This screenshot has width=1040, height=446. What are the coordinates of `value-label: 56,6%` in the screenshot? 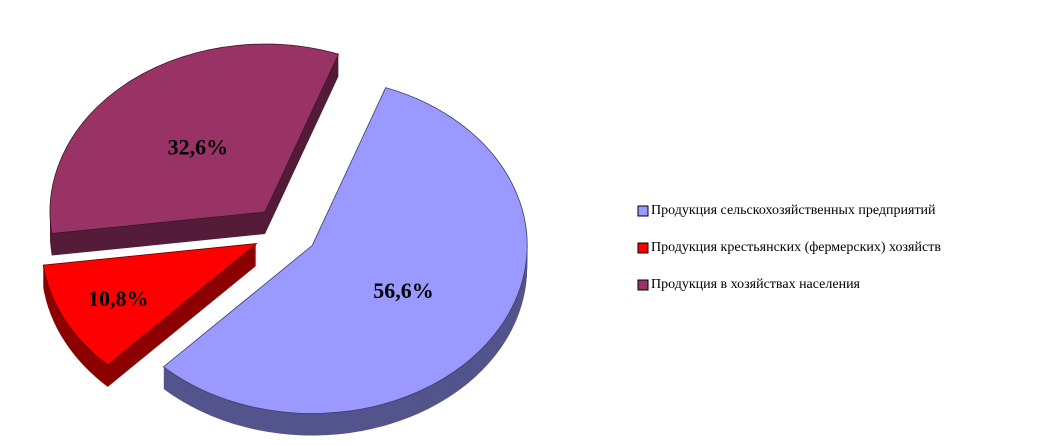 It's located at (403, 290).